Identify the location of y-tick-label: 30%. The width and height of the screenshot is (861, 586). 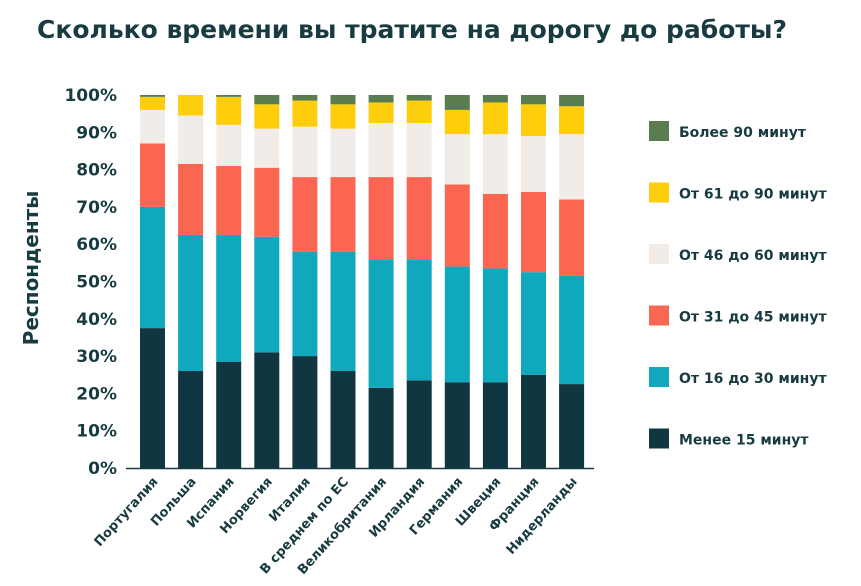
(96, 357).